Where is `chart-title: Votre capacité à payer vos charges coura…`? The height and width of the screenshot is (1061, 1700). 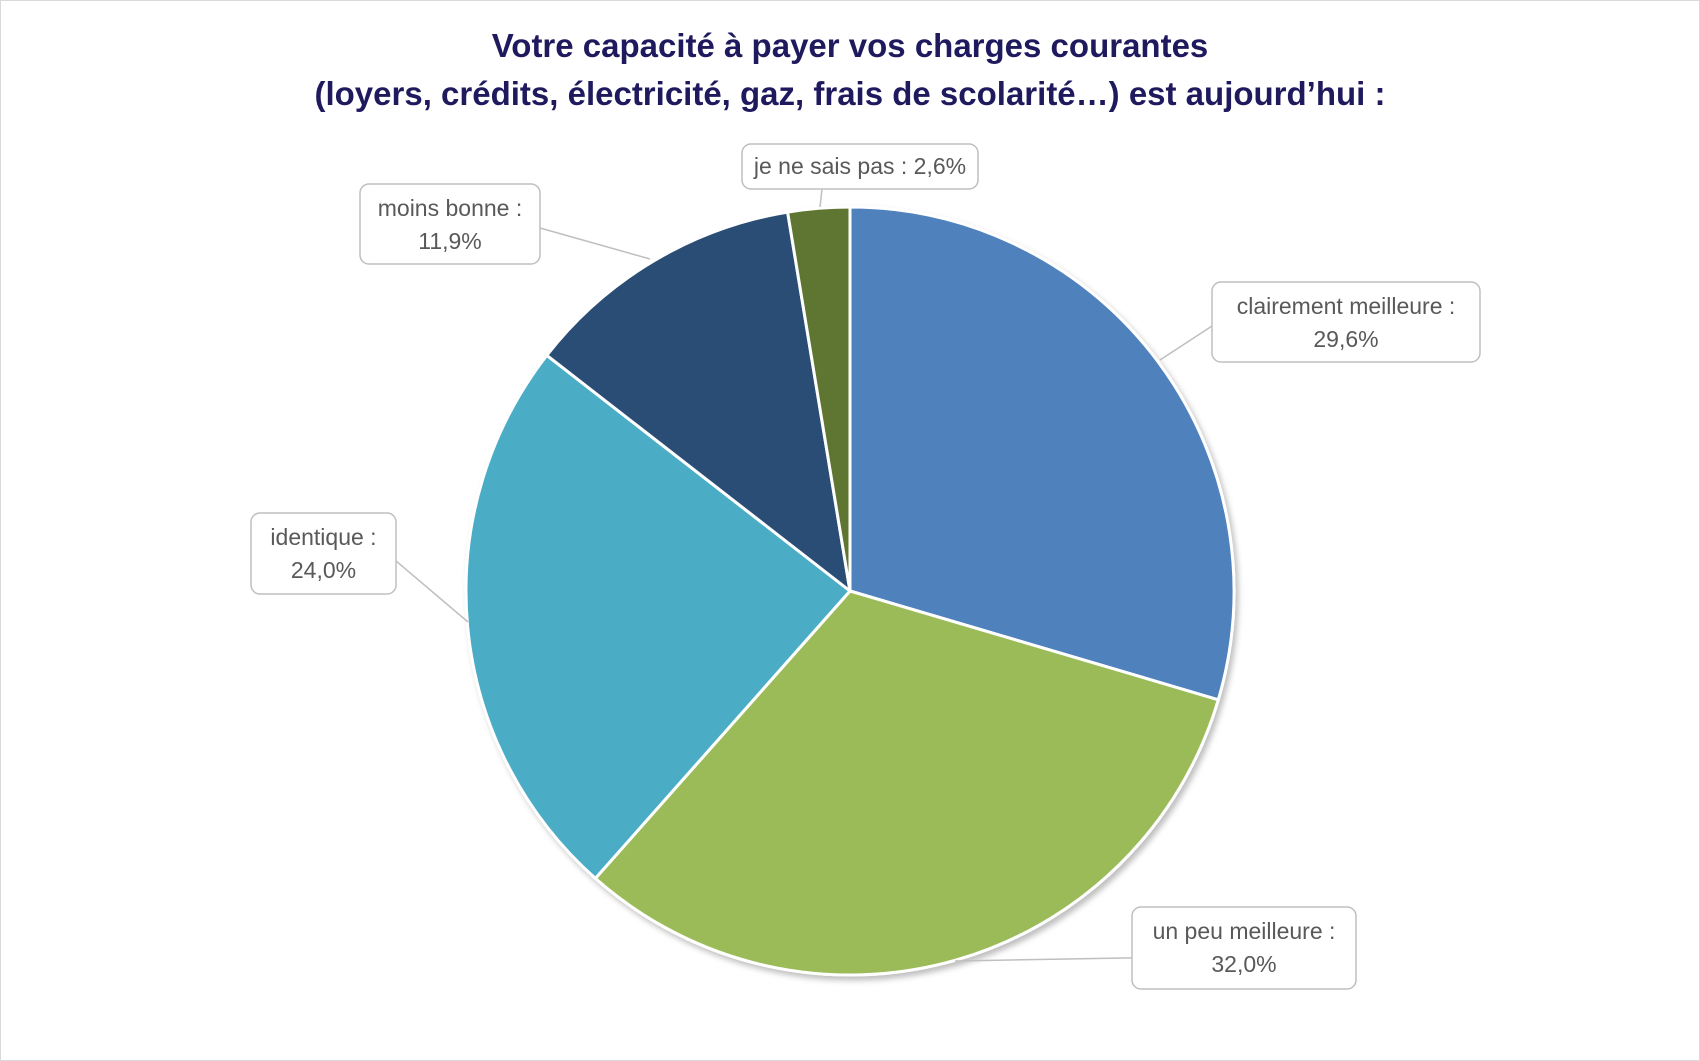 chart-title: Votre capacité à payer vos charges coura… is located at coordinates (850, 70).